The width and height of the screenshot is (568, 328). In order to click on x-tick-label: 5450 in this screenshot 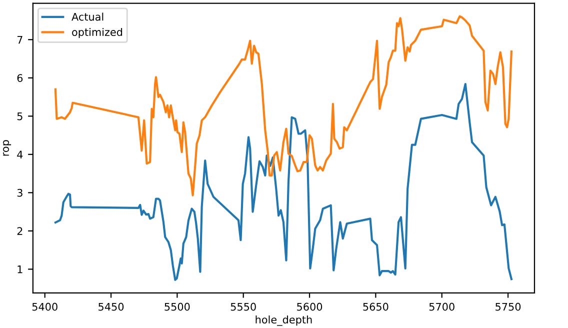, I will do `click(111, 306)`.